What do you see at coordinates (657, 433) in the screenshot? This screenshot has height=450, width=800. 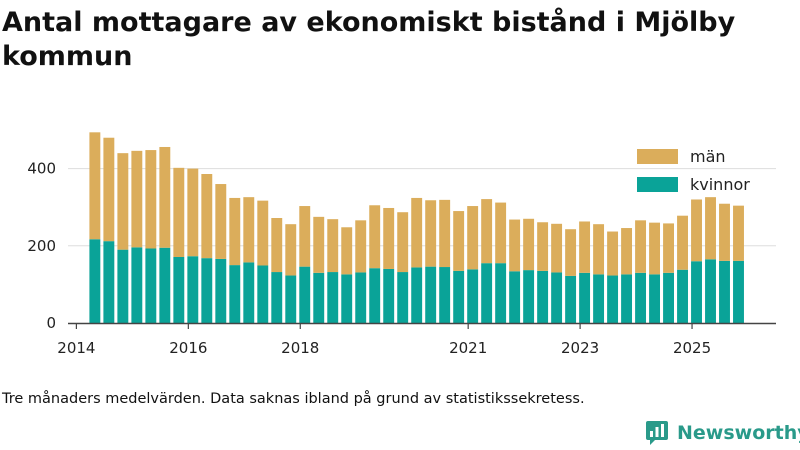 I see `newsworthy-logo-icon` at bounding box center [657, 433].